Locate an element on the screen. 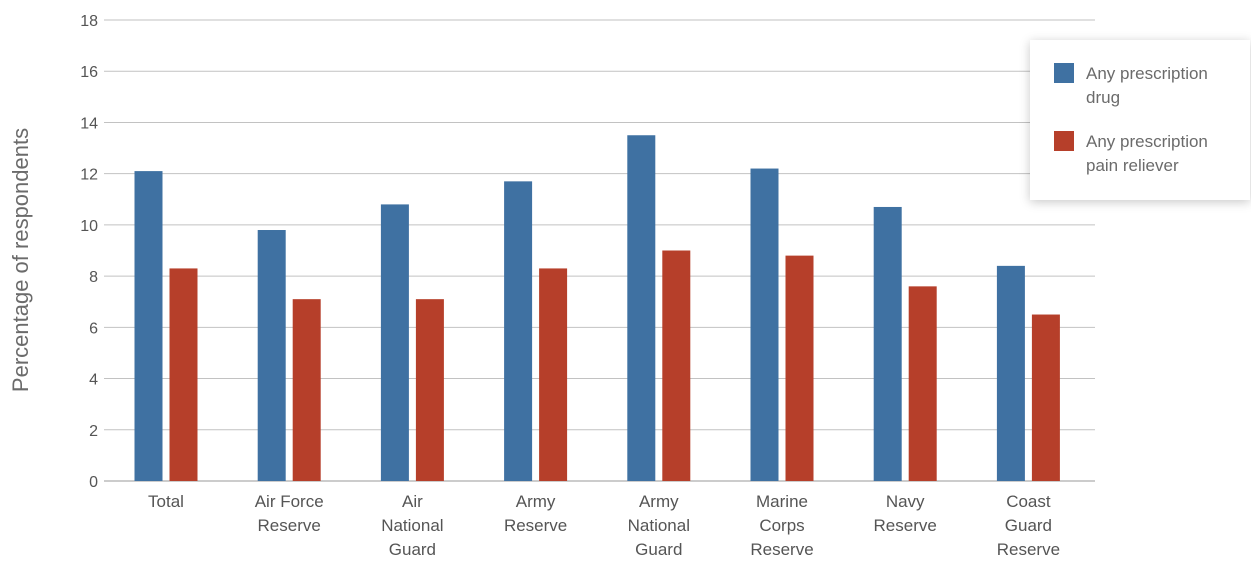  y-tick-label: 12 is located at coordinates (89, 175).